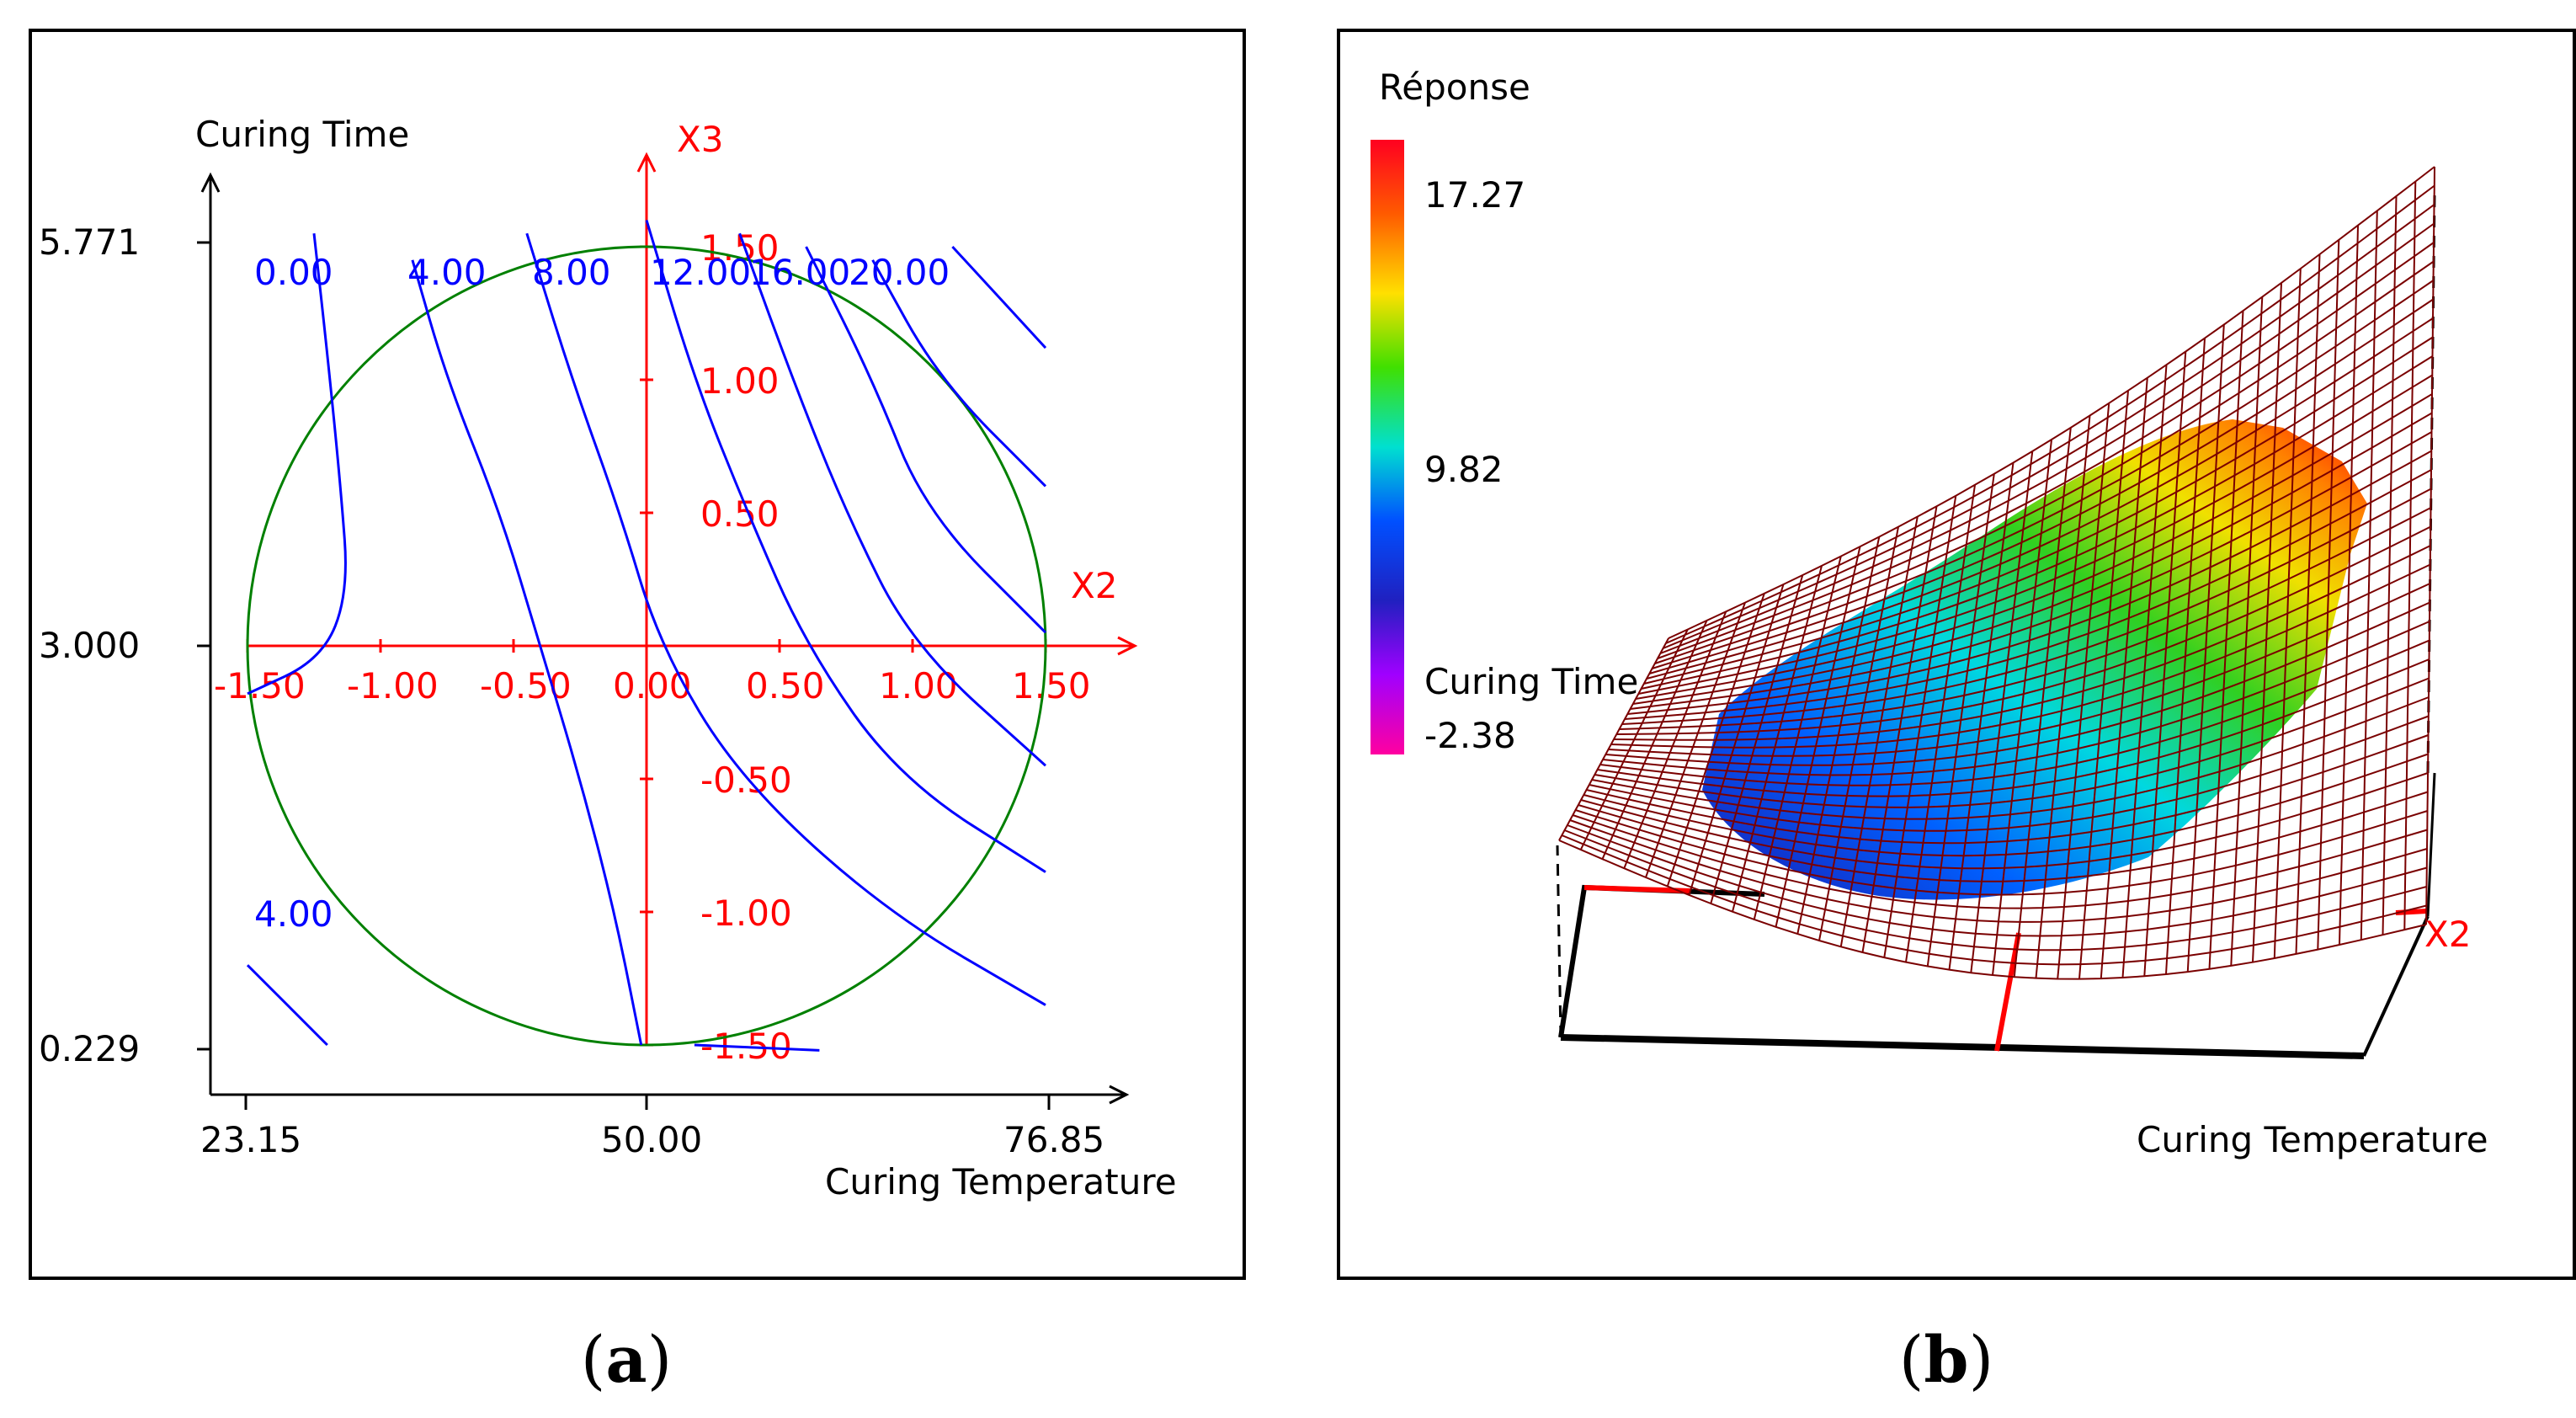 The image size is (2576, 1418). I want to click on coded-x-tick-label: -1.00, so click(393, 685).